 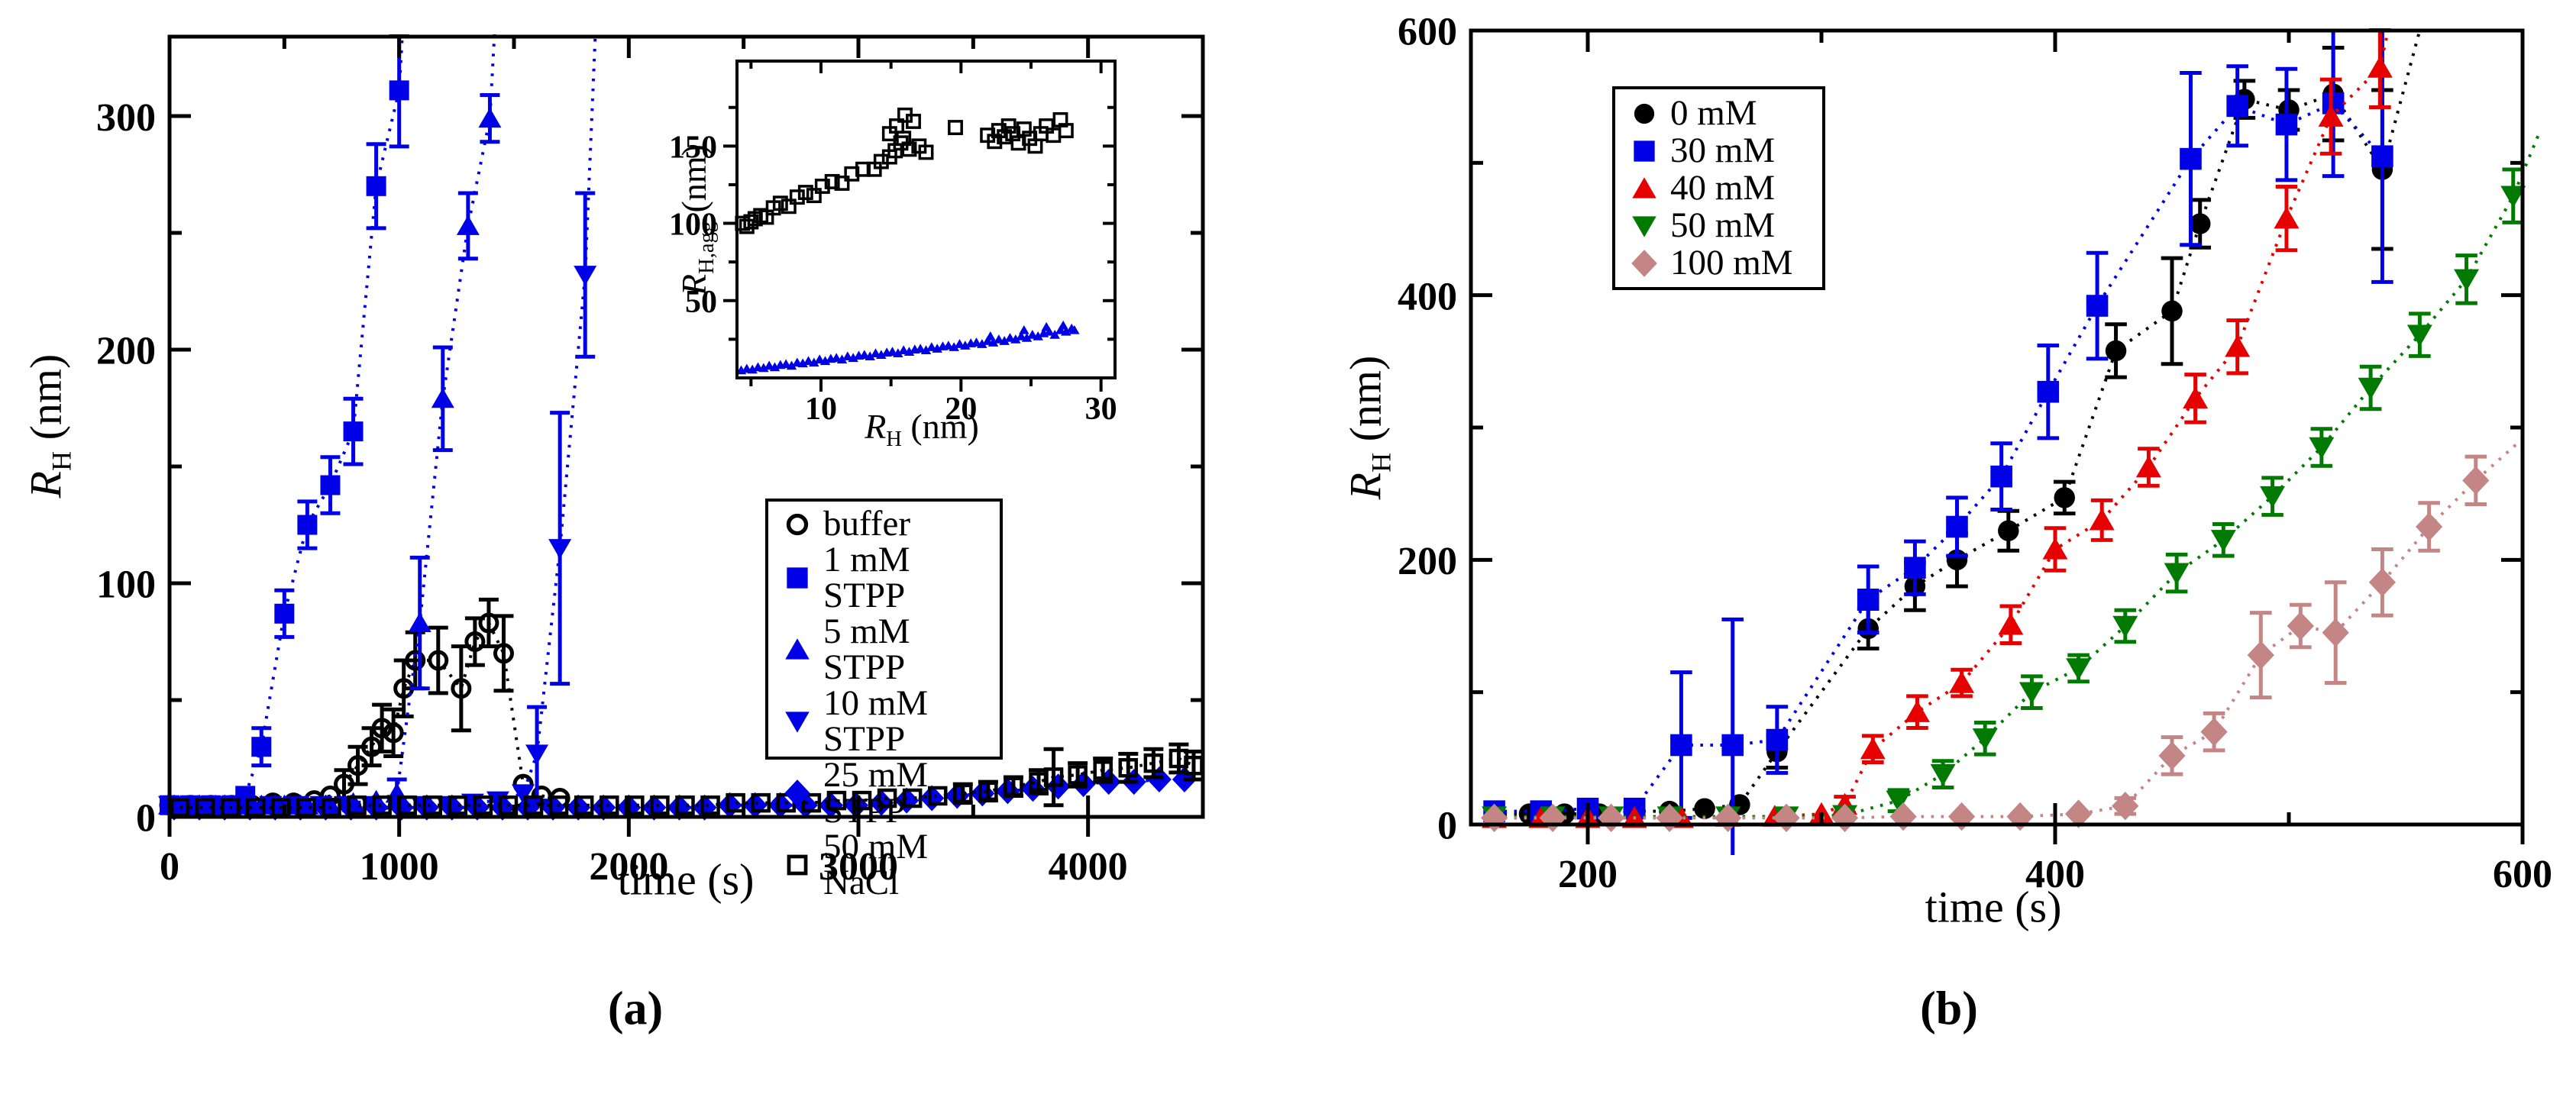 I want to click on 30-mm-marker-icon, so click(x=1644, y=151).